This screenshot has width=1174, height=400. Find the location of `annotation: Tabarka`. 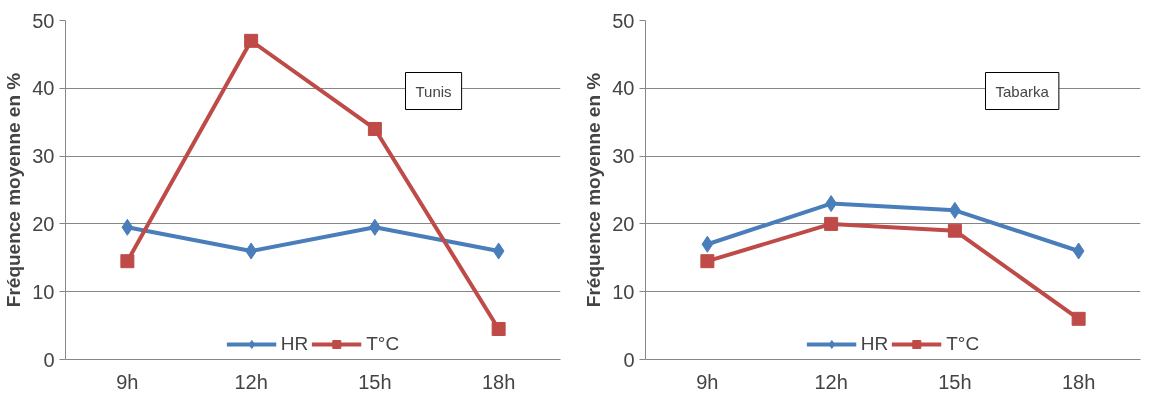

annotation: Tabarka is located at coordinates (1022, 91).